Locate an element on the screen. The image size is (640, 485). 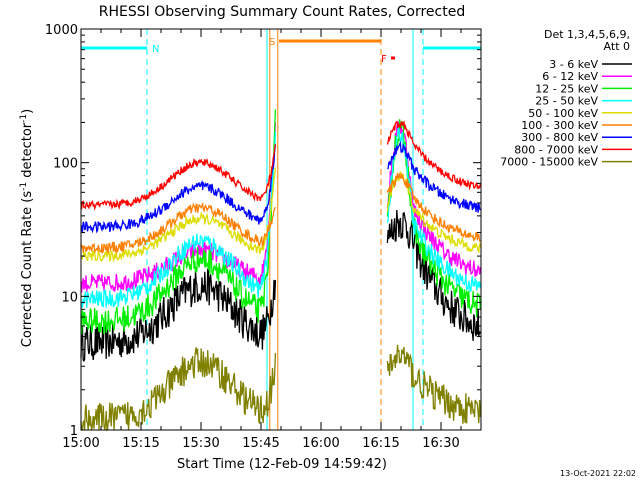
legend-label-1: 6 - 12 keV is located at coordinates (570, 76).